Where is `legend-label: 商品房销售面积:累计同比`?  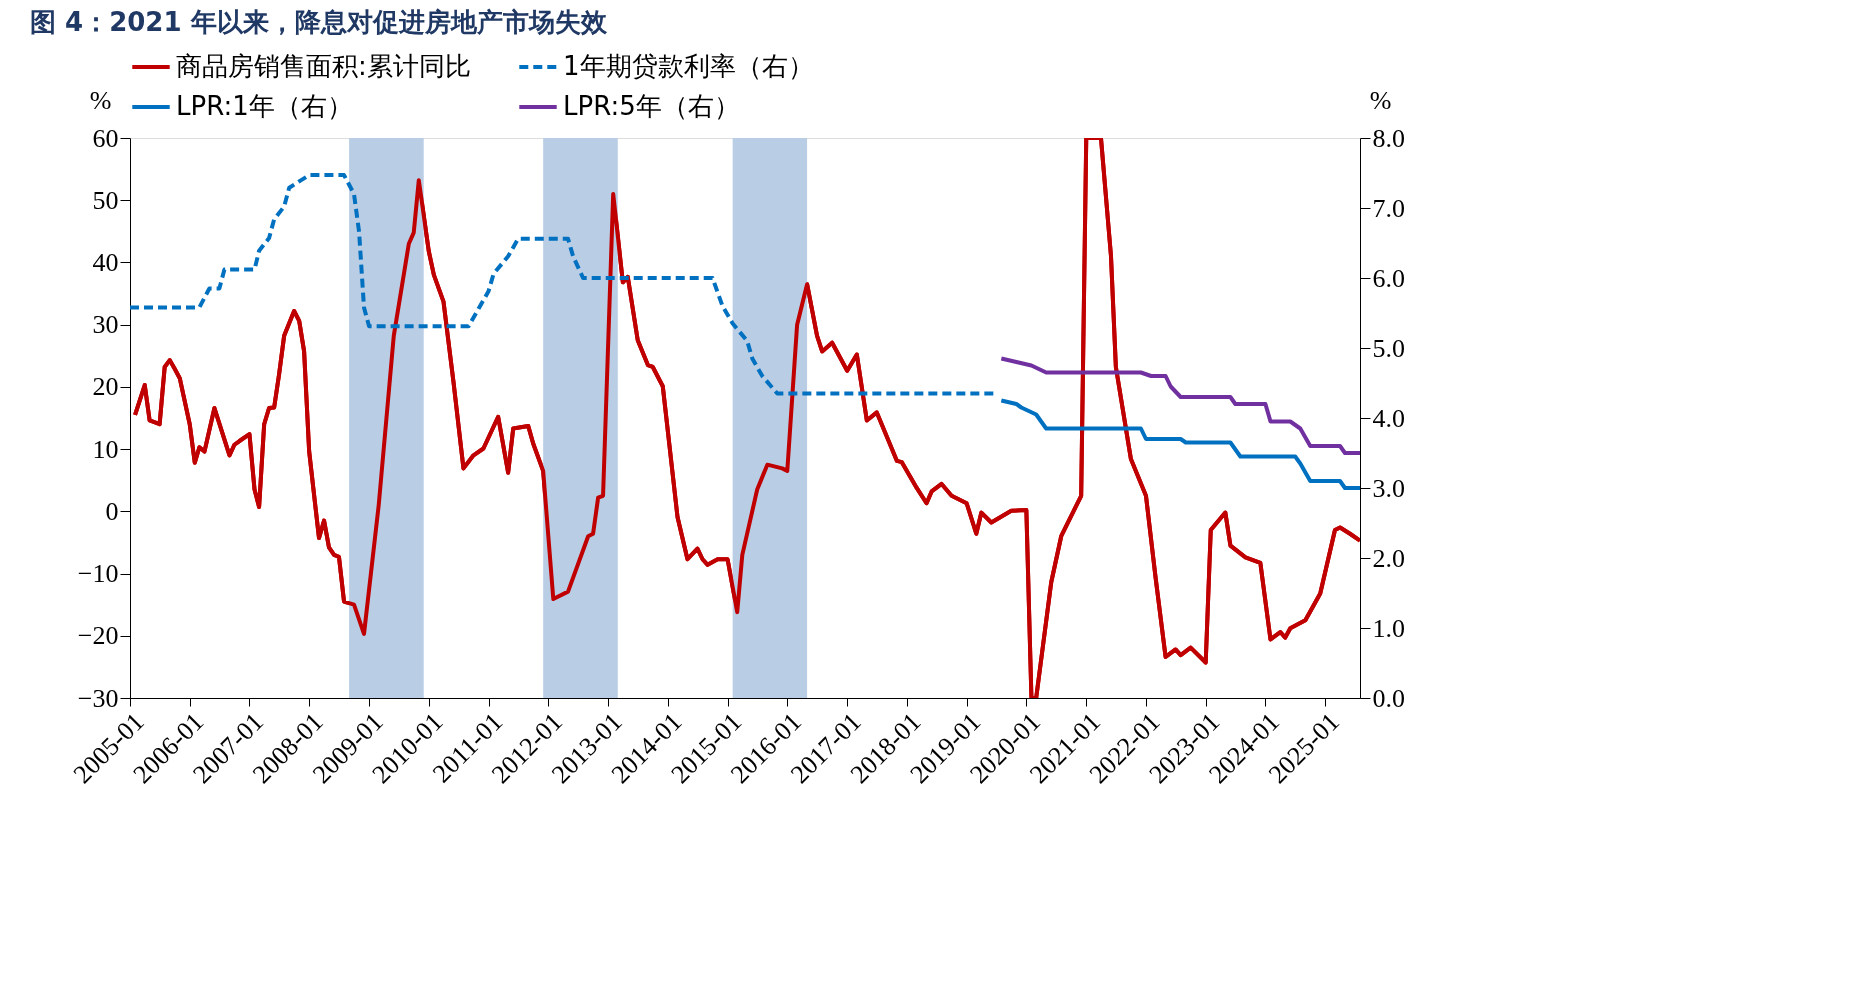 legend-label: 商品房销售面积:累计同比 is located at coordinates (323, 66).